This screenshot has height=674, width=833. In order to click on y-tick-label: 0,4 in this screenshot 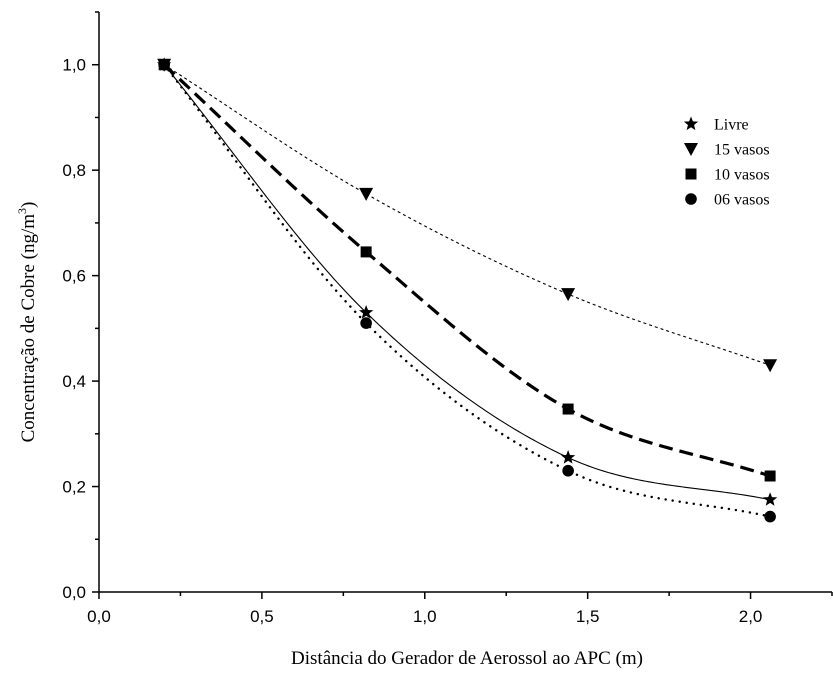, I will do `click(74, 381)`.